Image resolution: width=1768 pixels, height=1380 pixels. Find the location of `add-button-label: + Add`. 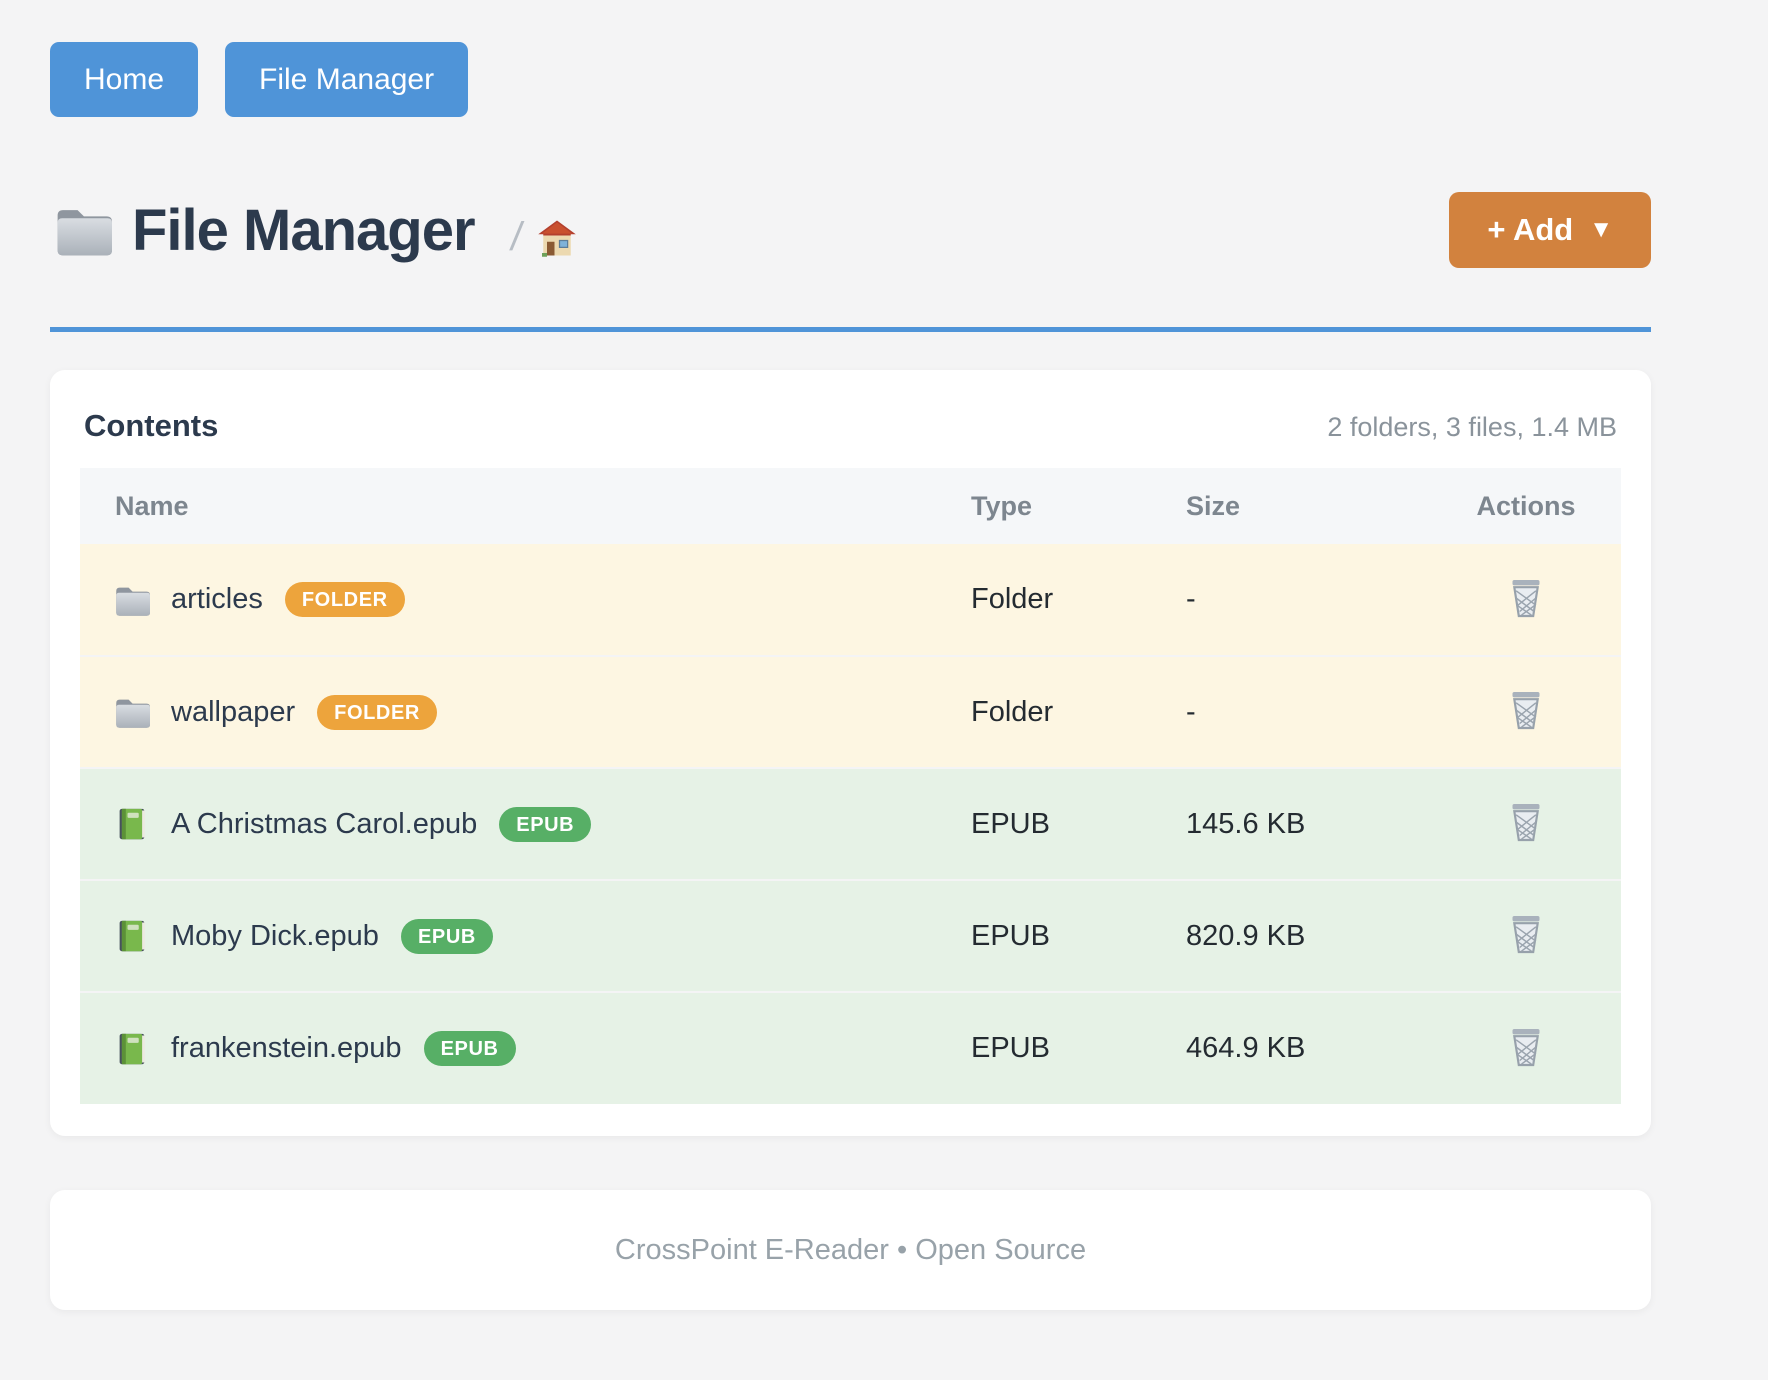

add-button-label: + Add is located at coordinates (1530, 229).